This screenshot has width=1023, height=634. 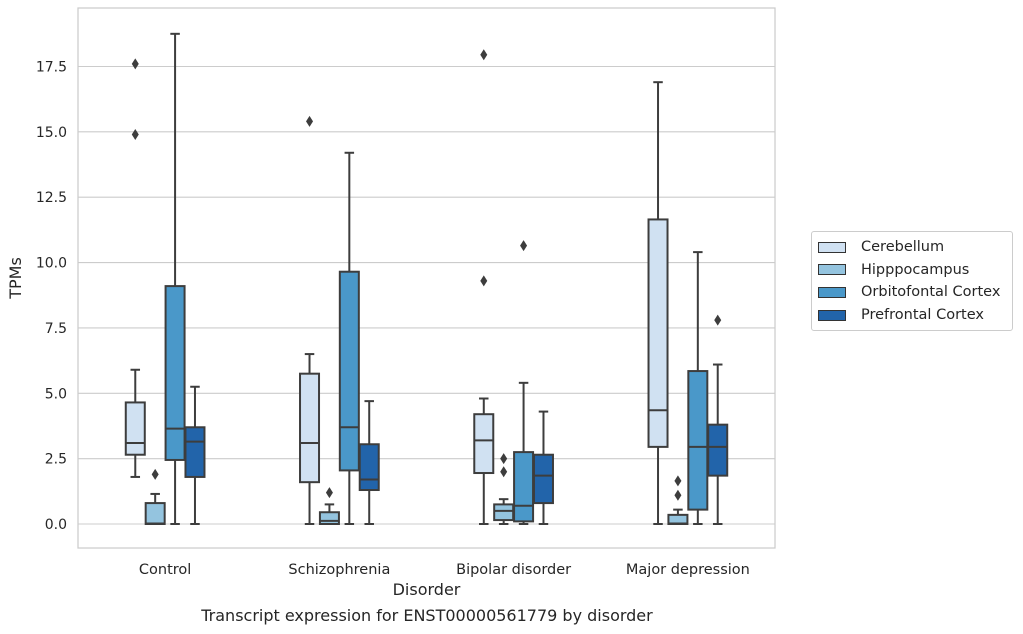 I want to click on y-tick-labels: 0.0 2.5 5.0 7.5 10.0 12.5 15.0 17.5, so click(x=51, y=297).